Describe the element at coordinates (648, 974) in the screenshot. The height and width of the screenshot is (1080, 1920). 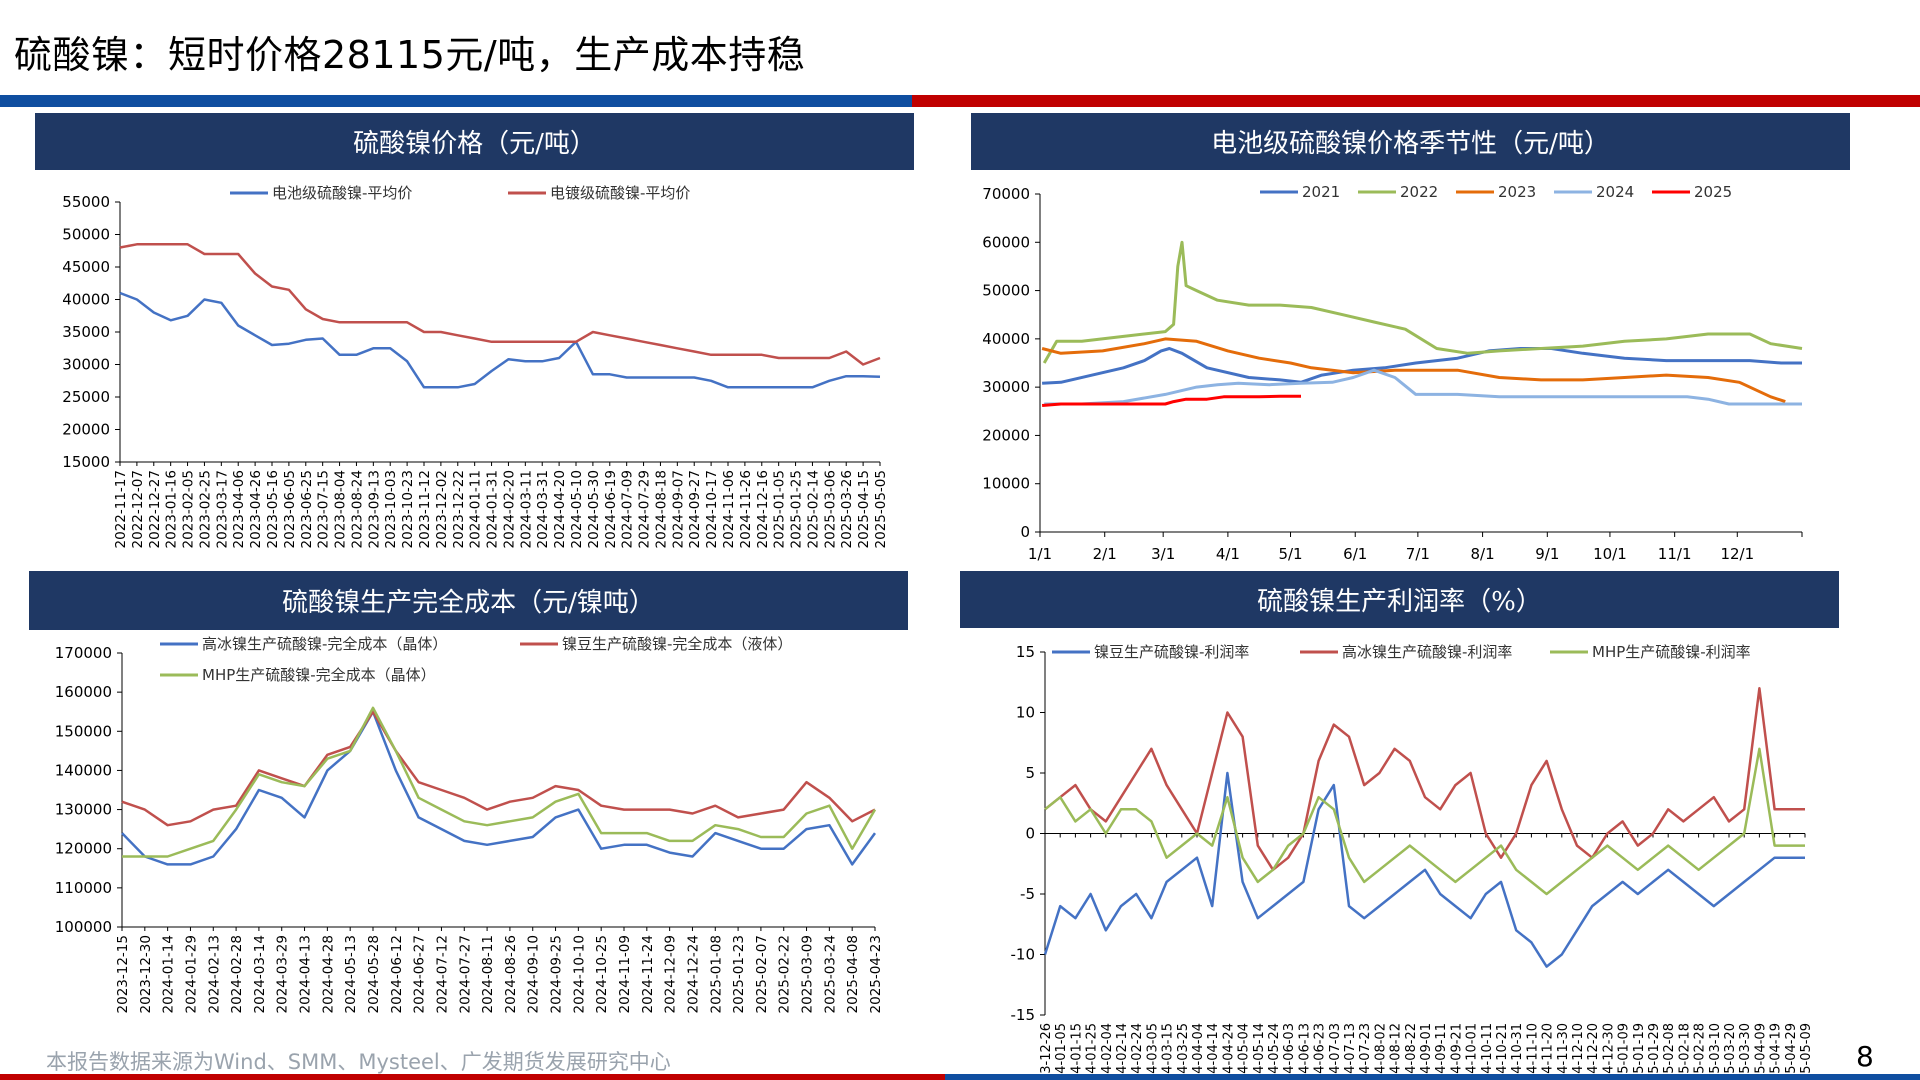
I see `x-tick-label: 2024-11-24` at that location.